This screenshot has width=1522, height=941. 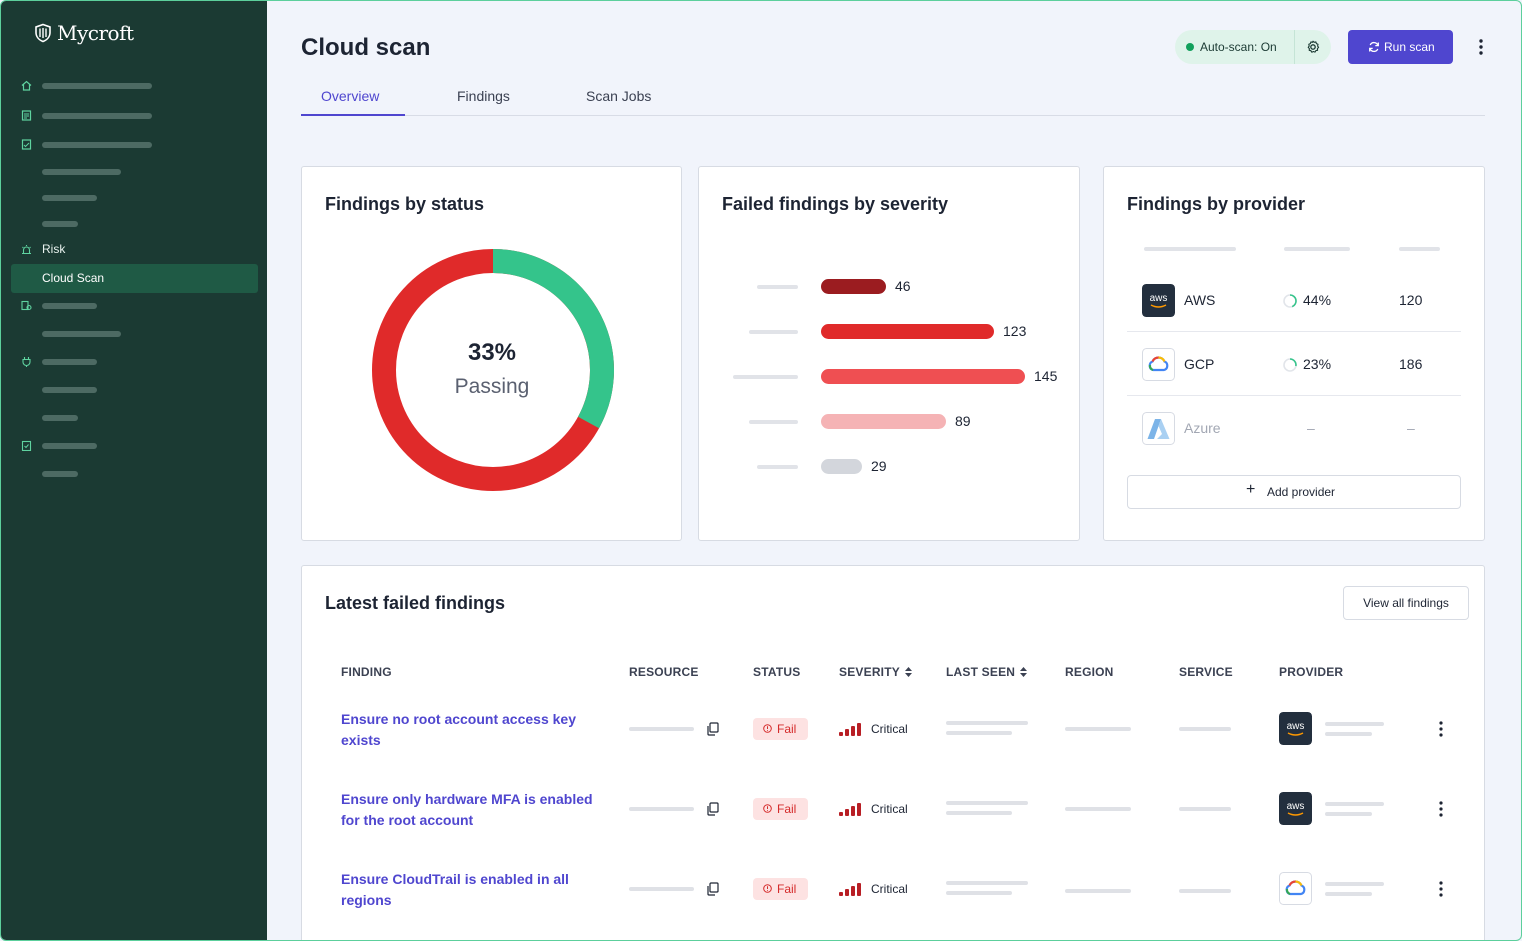 I want to click on sidebar-item-integrations, so click(x=134, y=362).